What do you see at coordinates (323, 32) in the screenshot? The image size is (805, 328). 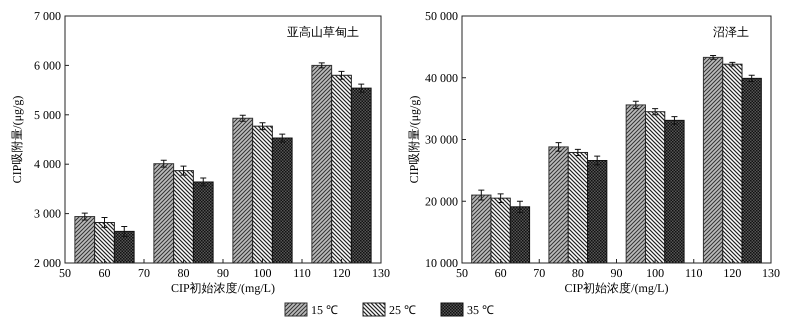 I see `annotation: 亚高山草甸土` at bounding box center [323, 32].